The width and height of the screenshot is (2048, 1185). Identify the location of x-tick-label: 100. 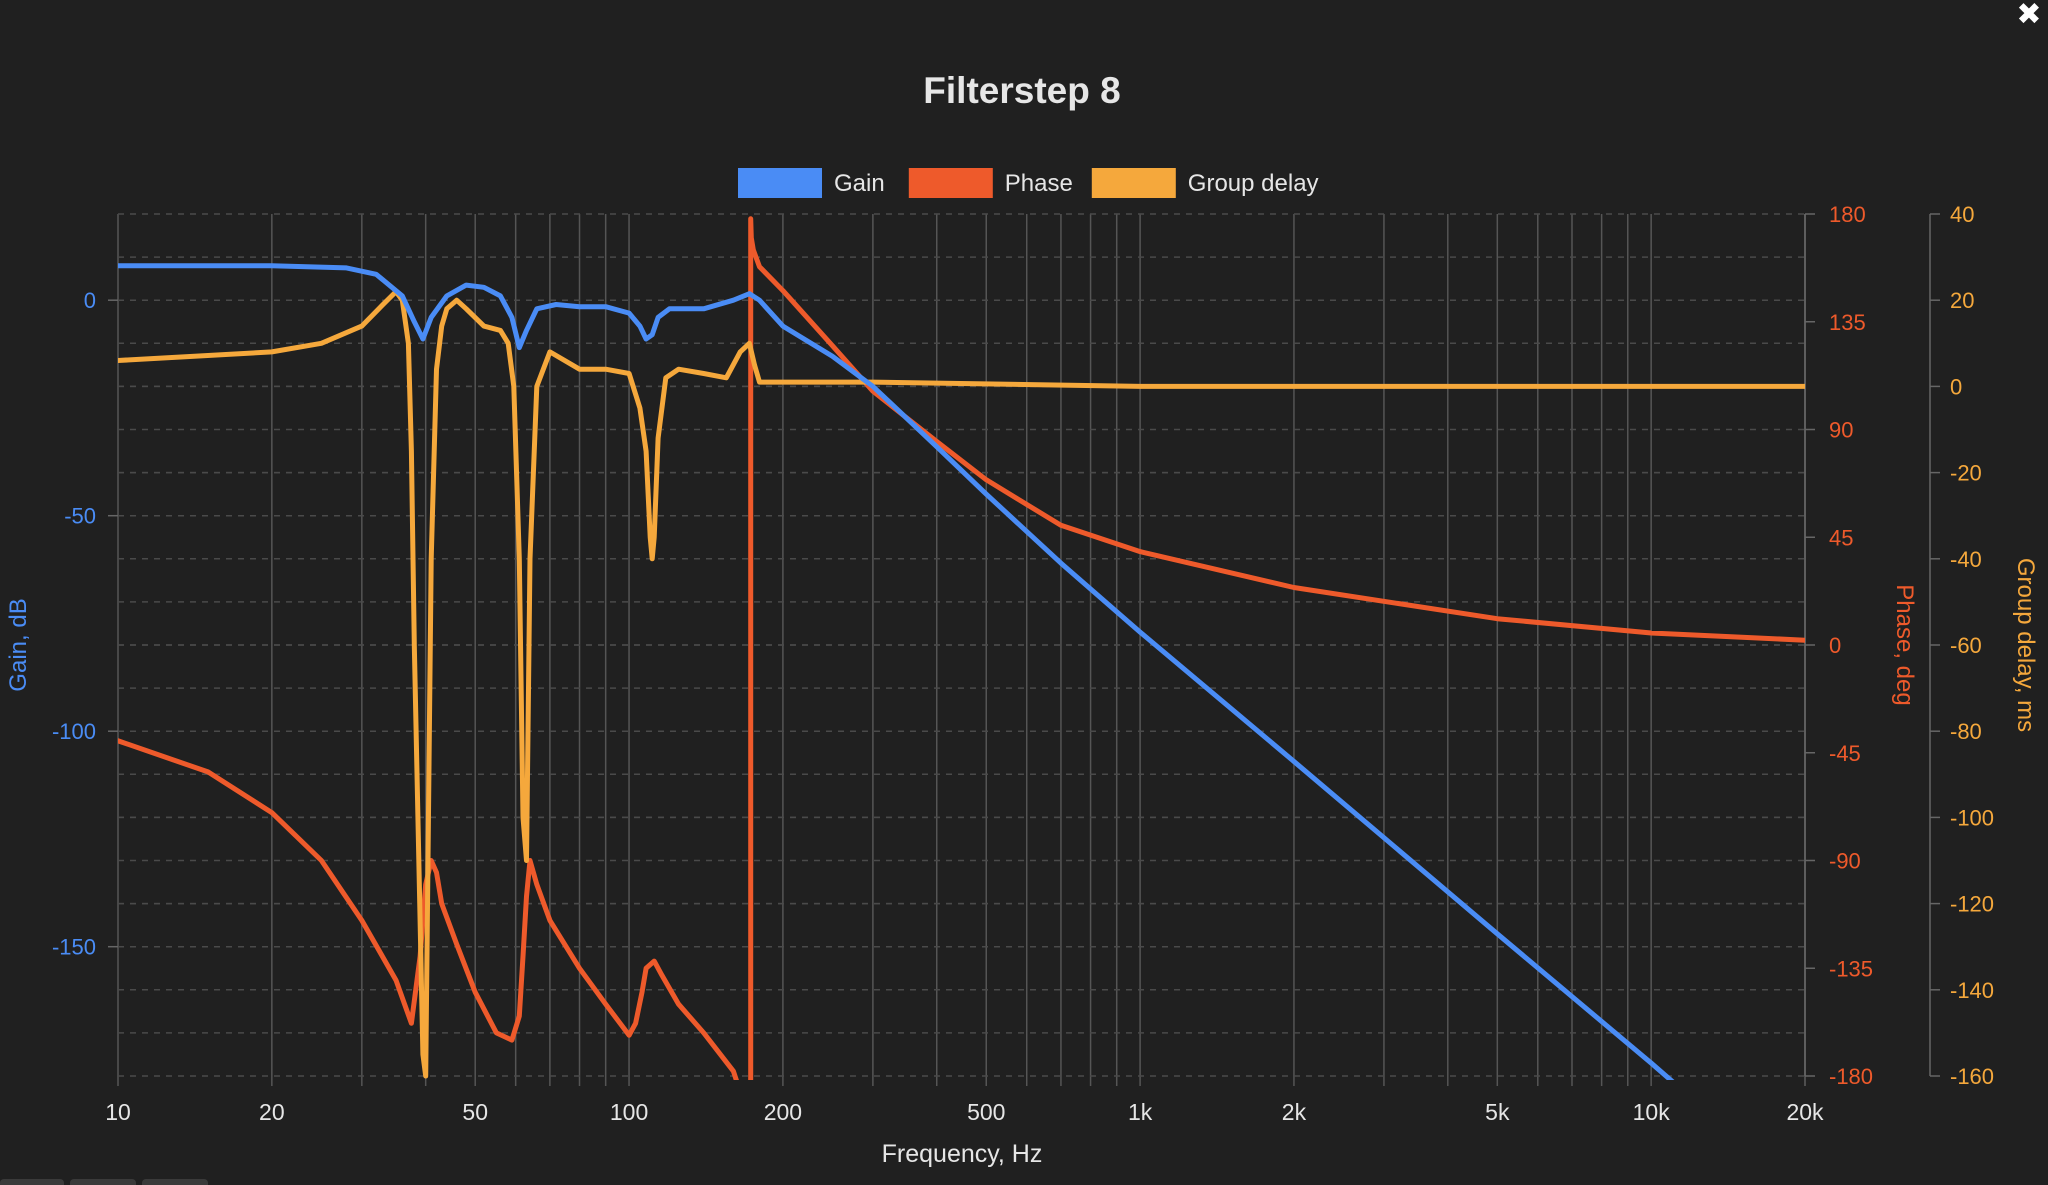
(629, 1112).